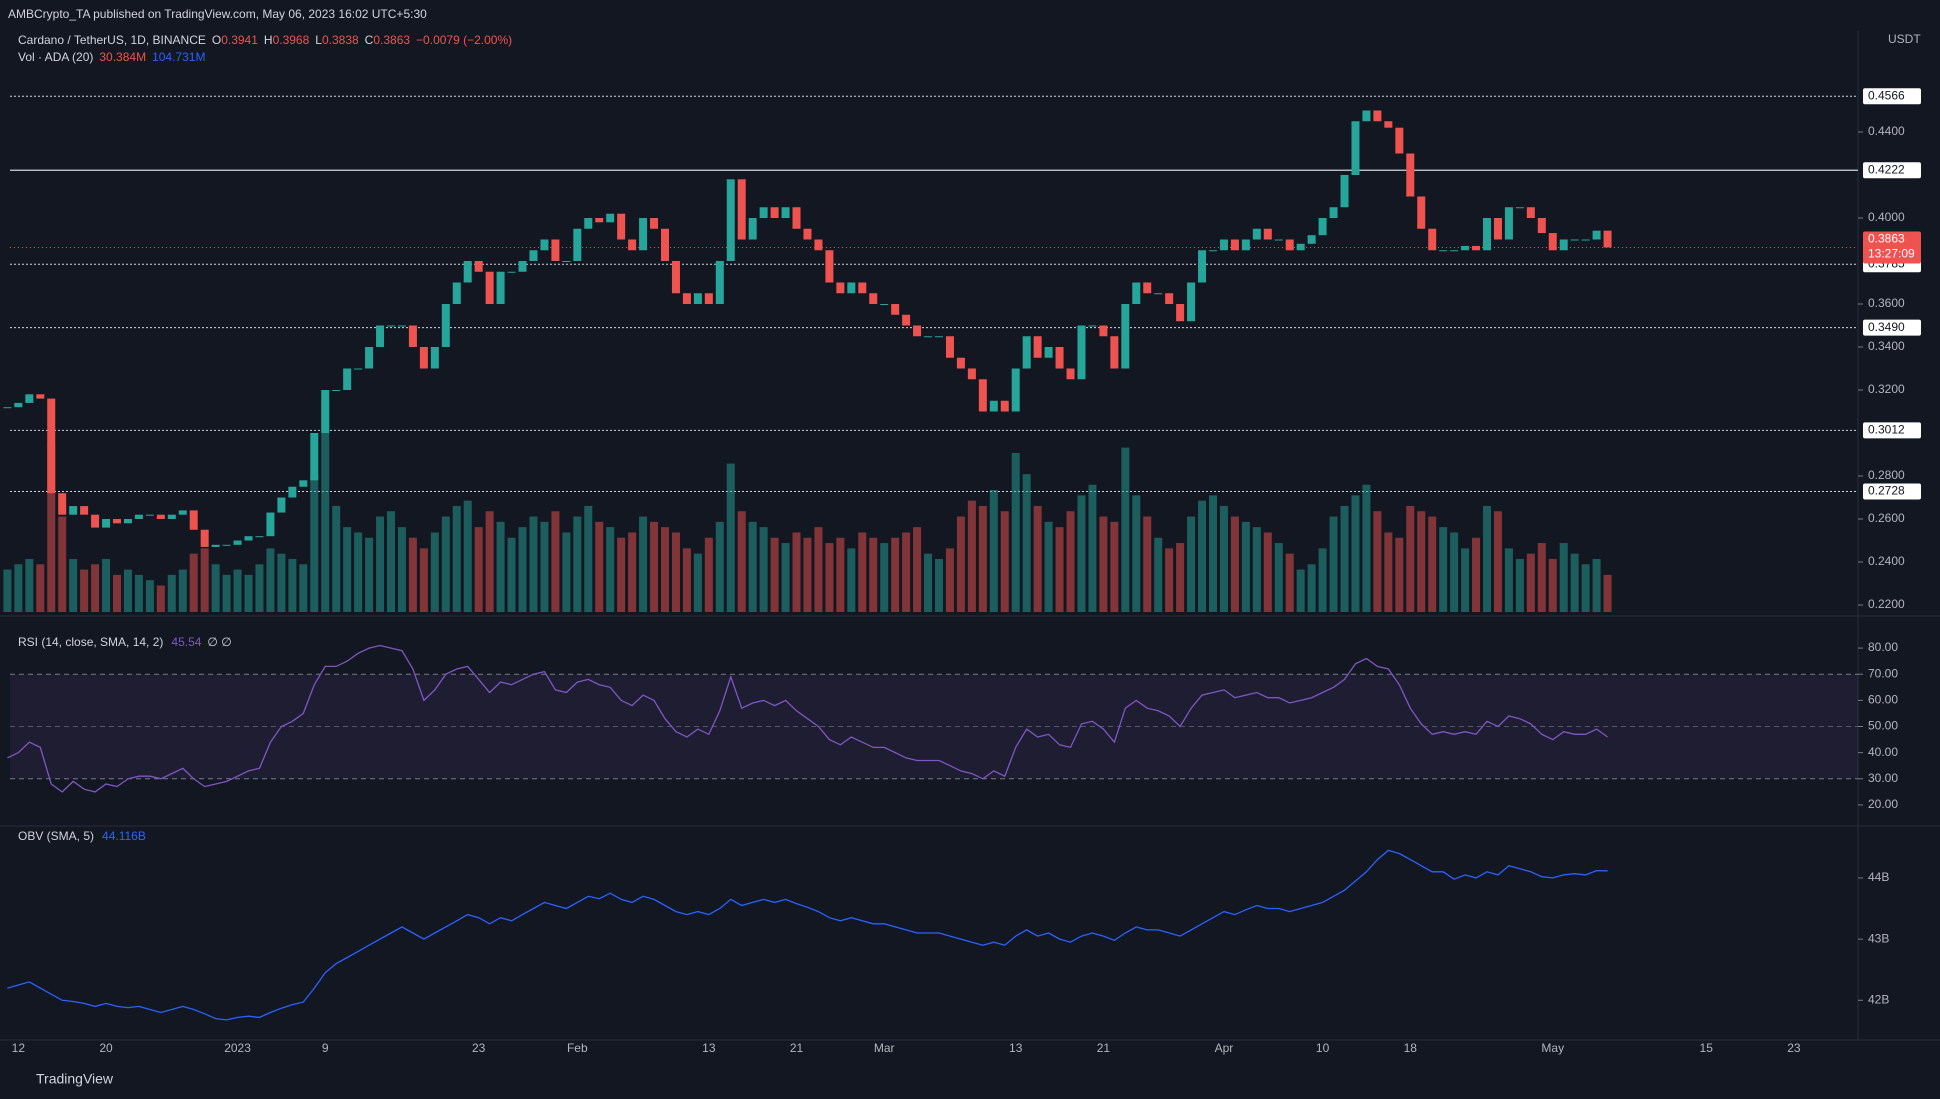  What do you see at coordinates (1904, 39) in the screenshot?
I see `currency: USDT` at bounding box center [1904, 39].